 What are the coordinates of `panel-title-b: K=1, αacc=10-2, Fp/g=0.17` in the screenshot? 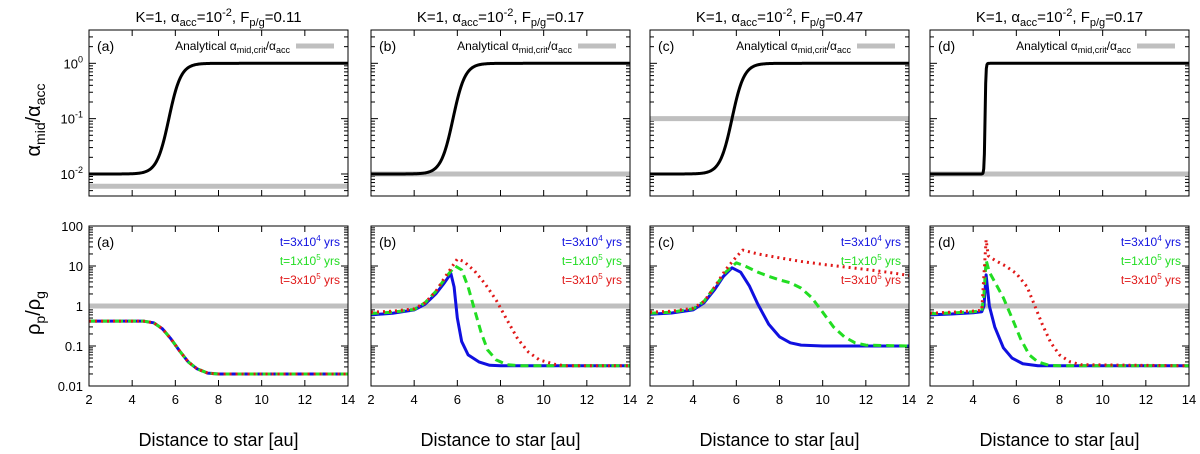 It's located at (500, 18).